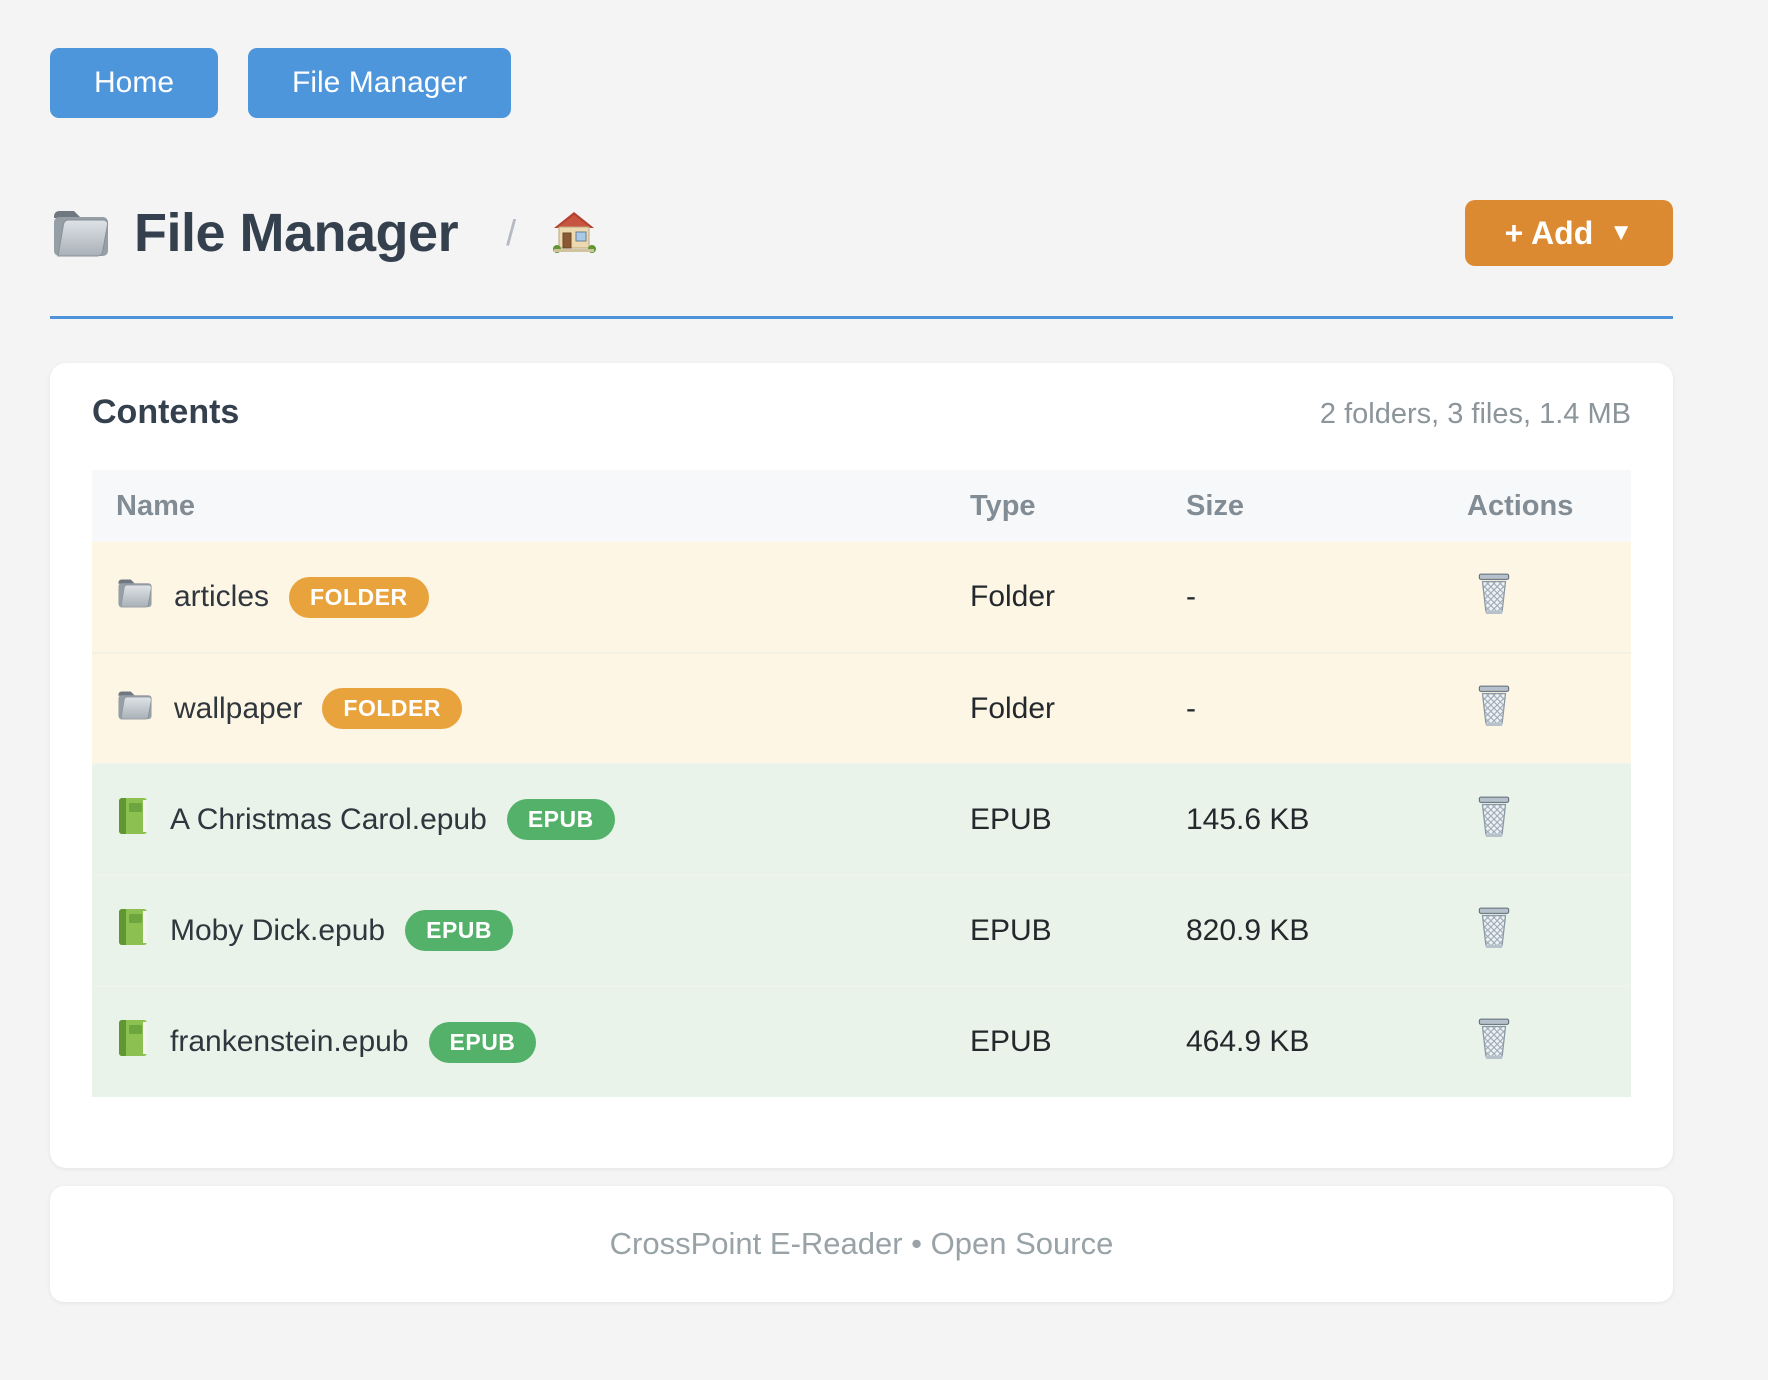  What do you see at coordinates (289, 1041) in the screenshot?
I see `file-name: frankenstein.epub` at bounding box center [289, 1041].